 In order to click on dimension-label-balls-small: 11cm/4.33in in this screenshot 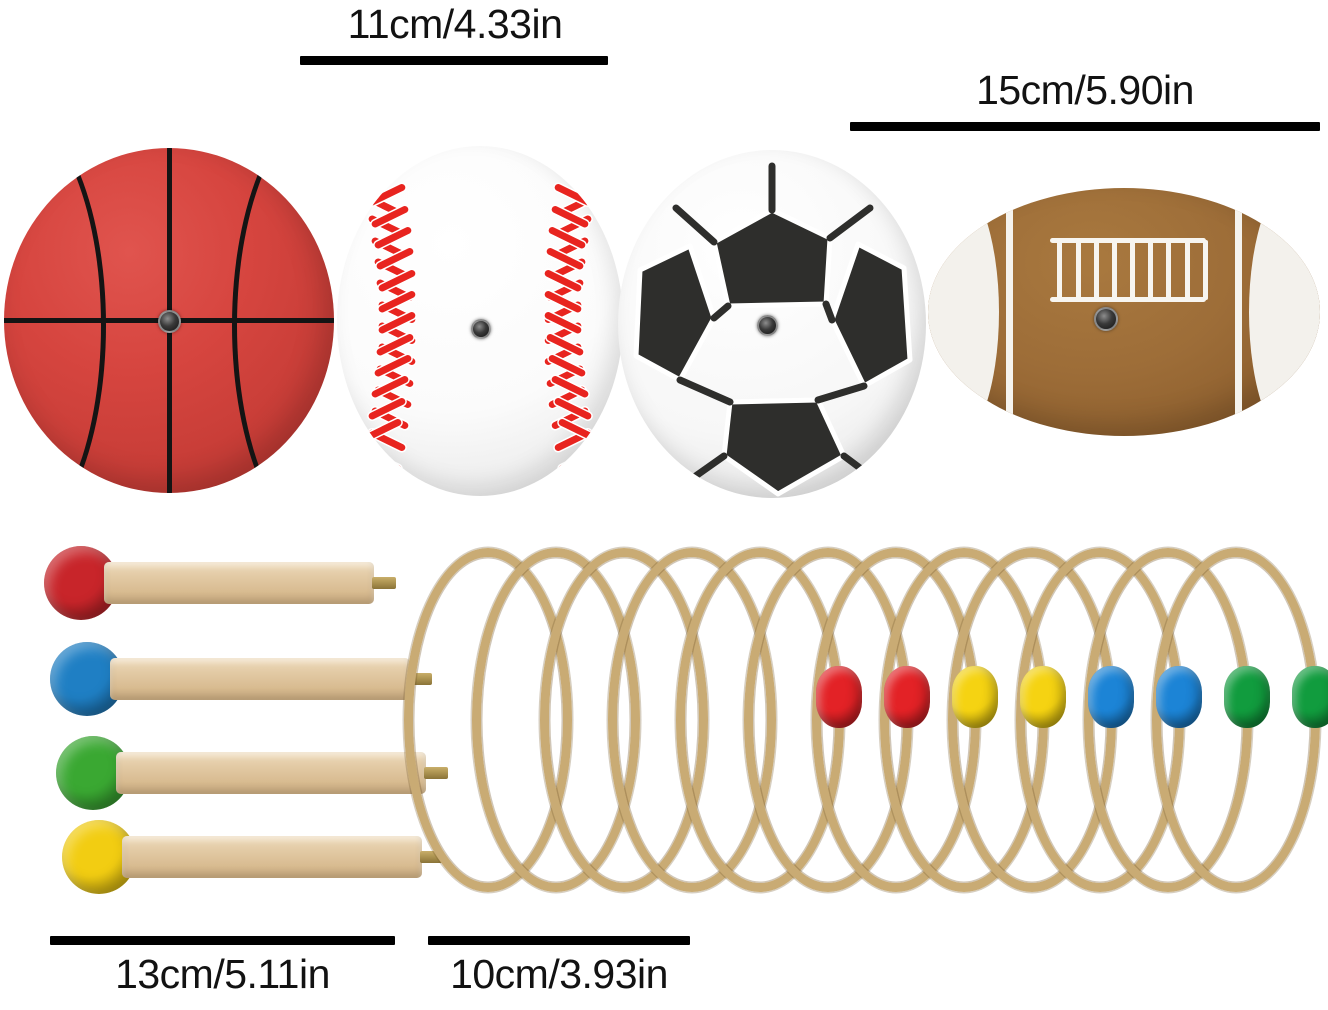, I will do `click(455, 24)`.